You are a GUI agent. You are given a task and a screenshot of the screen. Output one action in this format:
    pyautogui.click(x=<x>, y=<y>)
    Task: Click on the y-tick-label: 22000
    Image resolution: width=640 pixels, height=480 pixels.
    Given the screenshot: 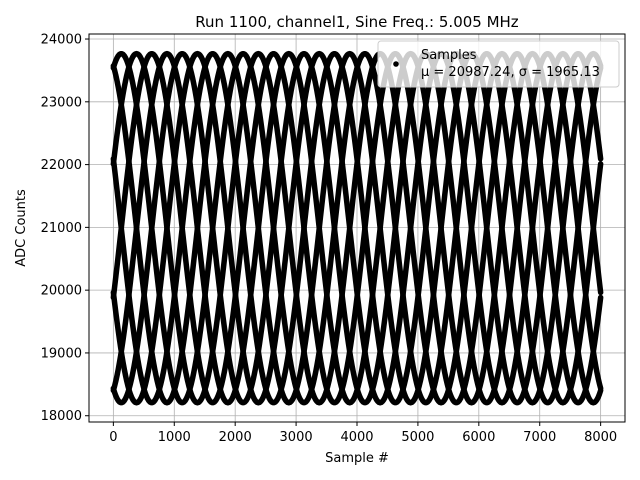 What is the action you would take?
    pyautogui.click(x=61, y=165)
    